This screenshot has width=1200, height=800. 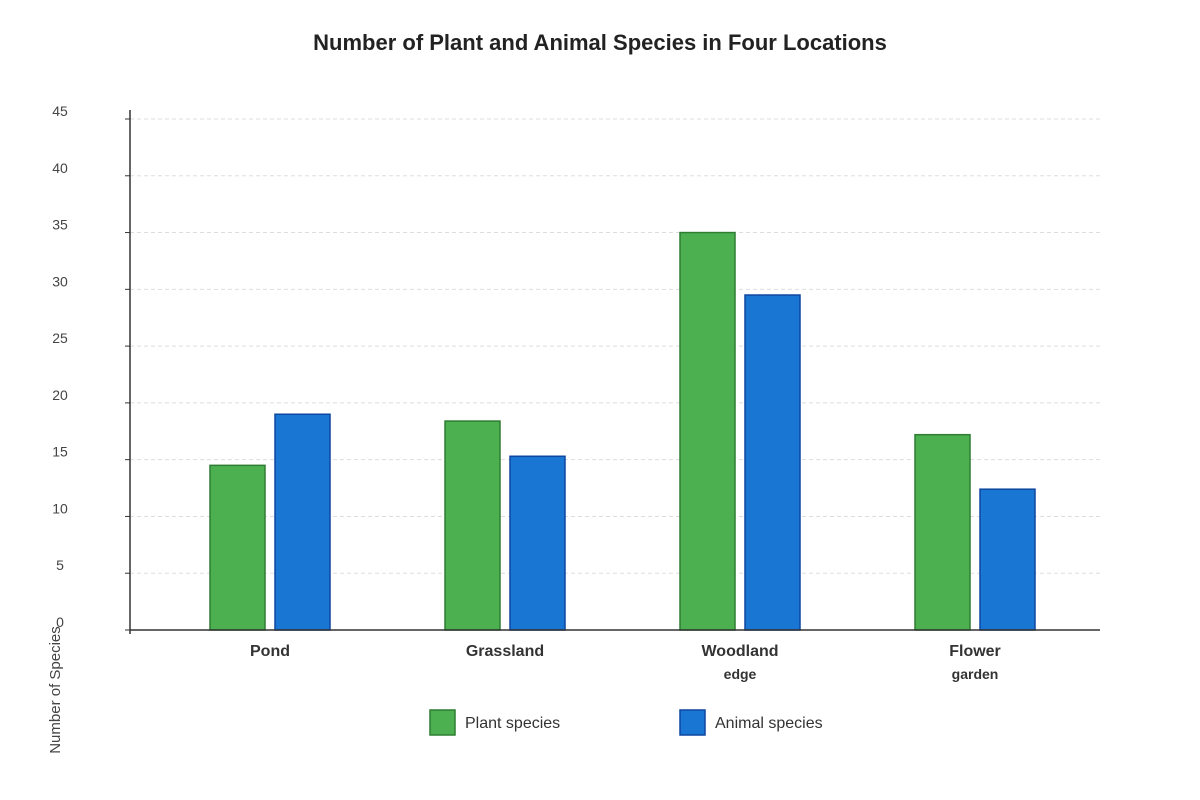 What do you see at coordinates (60, 281) in the screenshot?
I see `y-tick-label: 30` at bounding box center [60, 281].